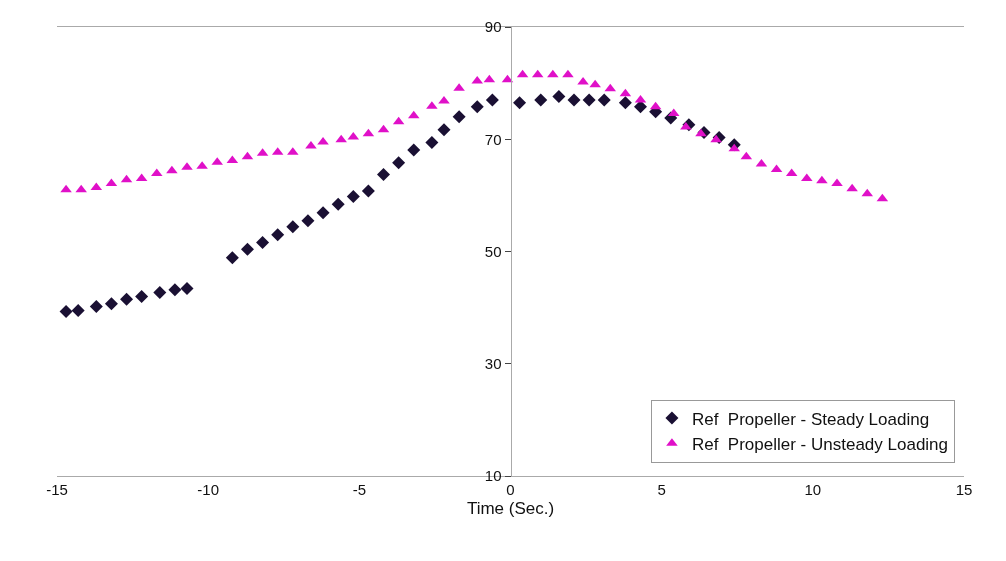 Image resolution: width=1006 pixels, height=561 pixels. What do you see at coordinates (510, 489) in the screenshot?
I see `x-tick-label: 0` at bounding box center [510, 489].